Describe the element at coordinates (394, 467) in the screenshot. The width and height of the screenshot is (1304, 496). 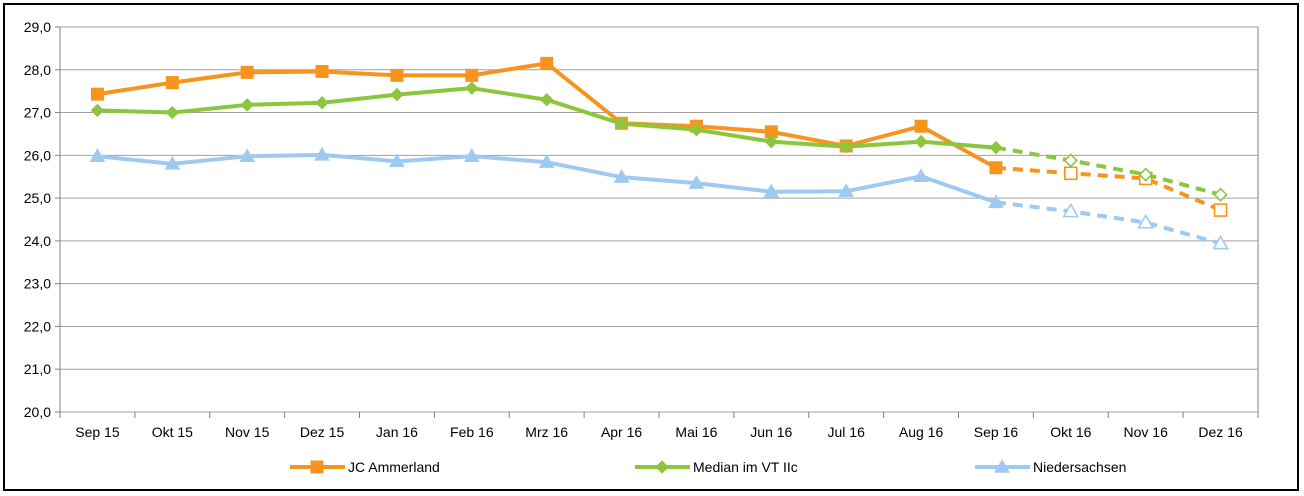
I see `legend-label: JC Ammerland` at that location.